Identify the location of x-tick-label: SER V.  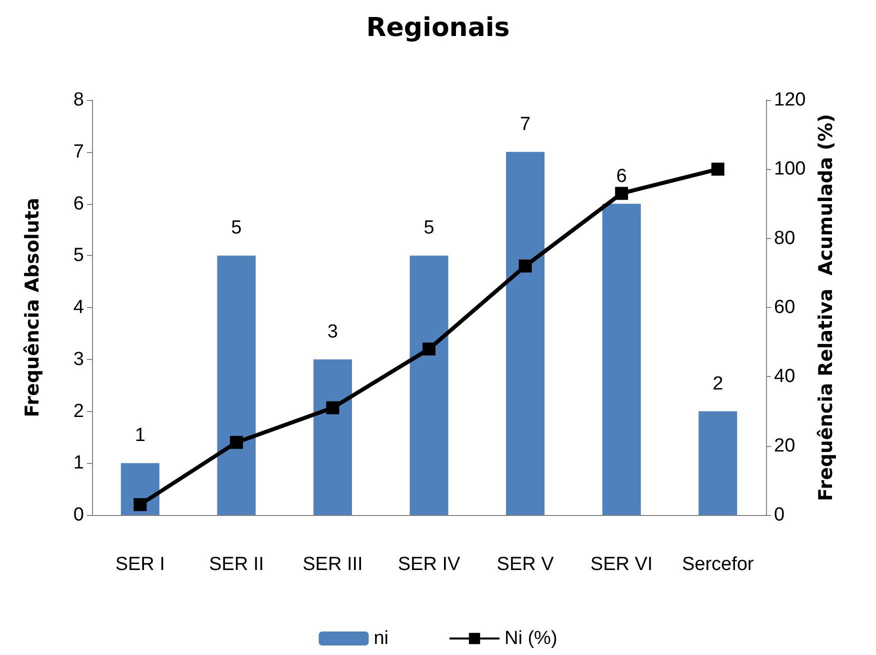
(525, 564).